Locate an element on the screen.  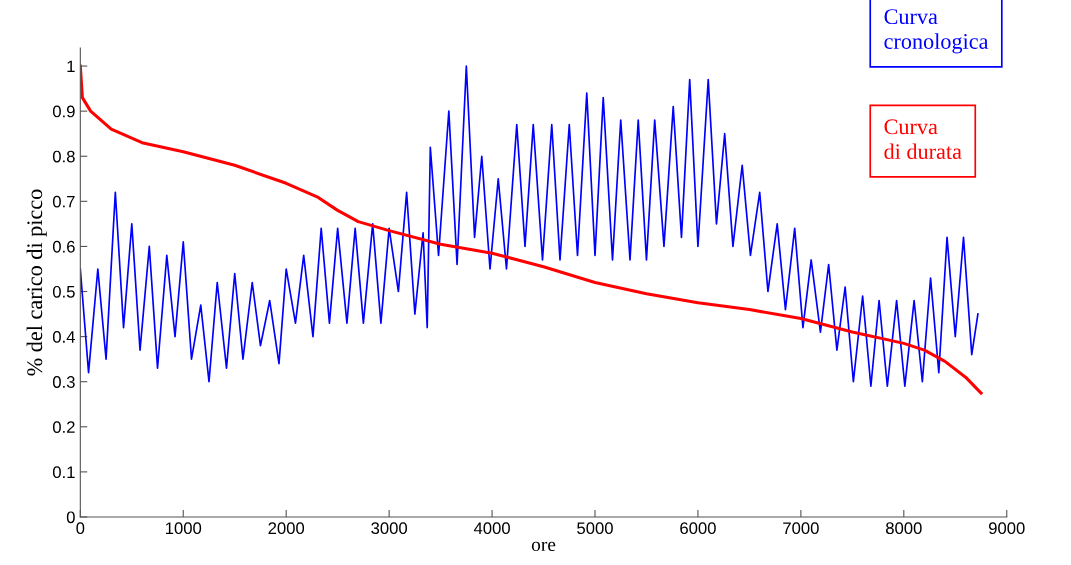
y-tick-label: 0.1 is located at coordinates (63, 472).